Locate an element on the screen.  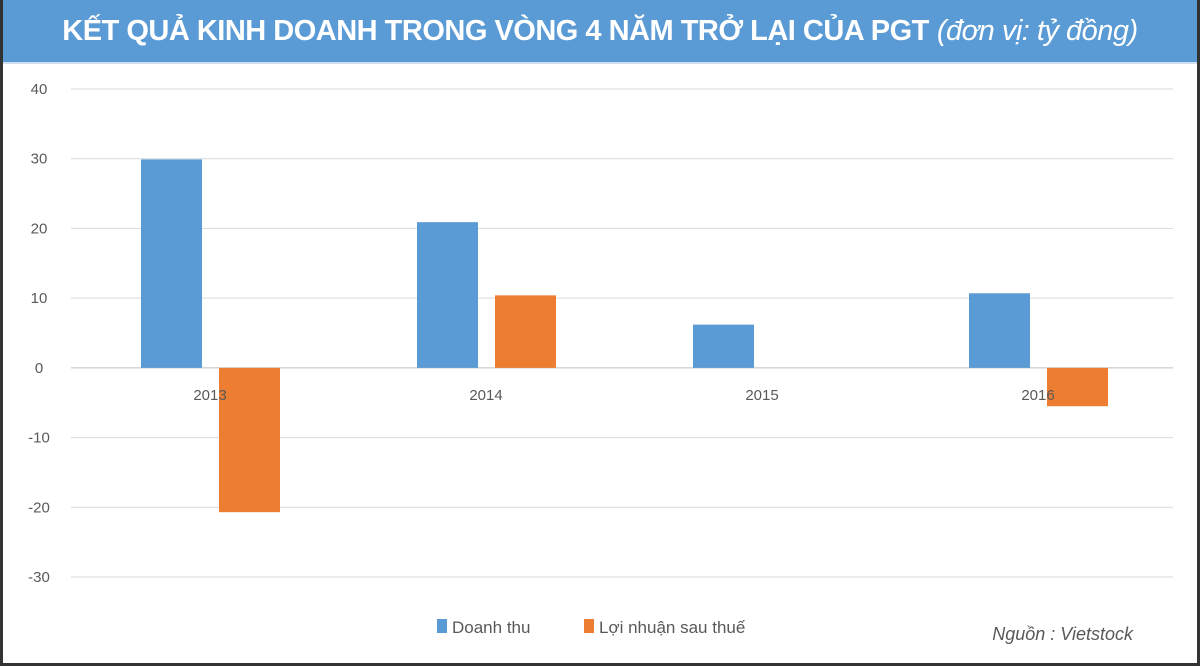
x-tick-label: 2016 is located at coordinates (1037, 395).